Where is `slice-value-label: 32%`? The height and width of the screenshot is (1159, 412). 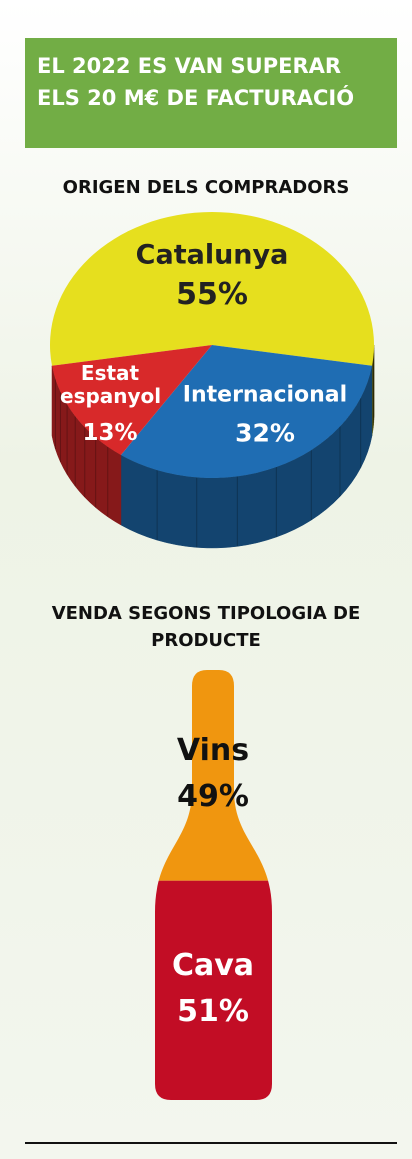 slice-value-label: 32% is located at coordinates (265, 433).